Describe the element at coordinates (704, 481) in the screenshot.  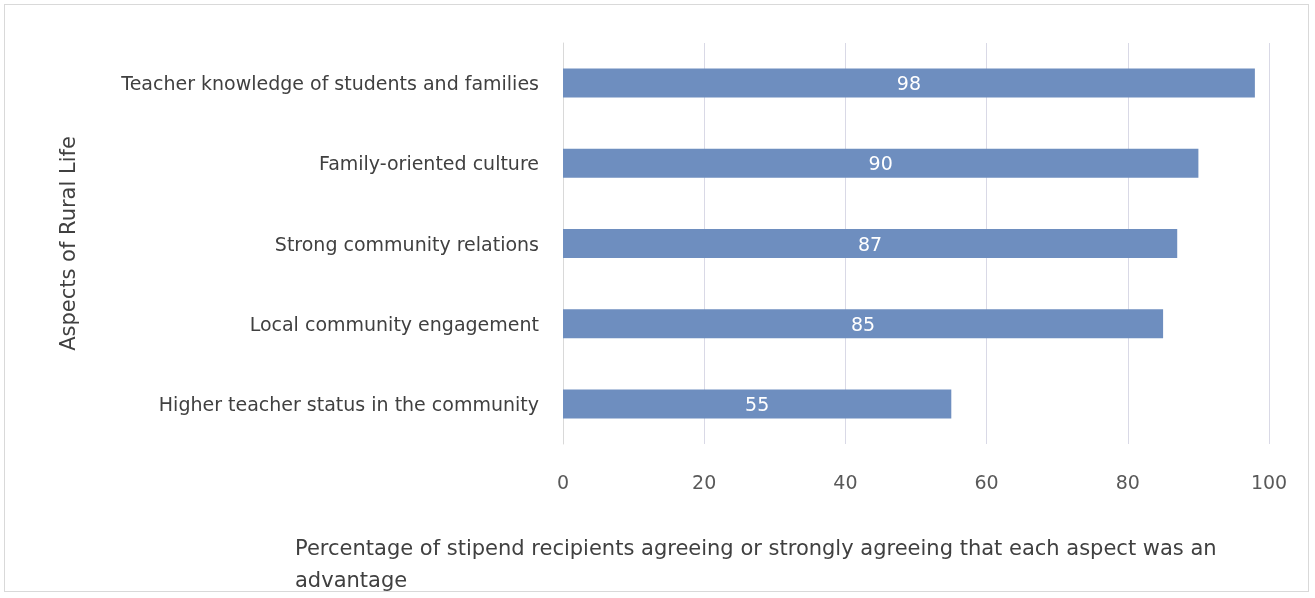
I see `x-tick-label: 20` at that location.